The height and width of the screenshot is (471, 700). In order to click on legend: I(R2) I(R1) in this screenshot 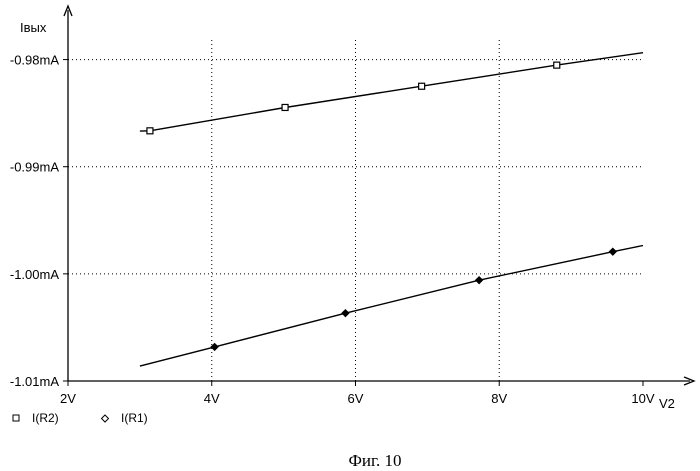, I will do `click(80, 418)`.